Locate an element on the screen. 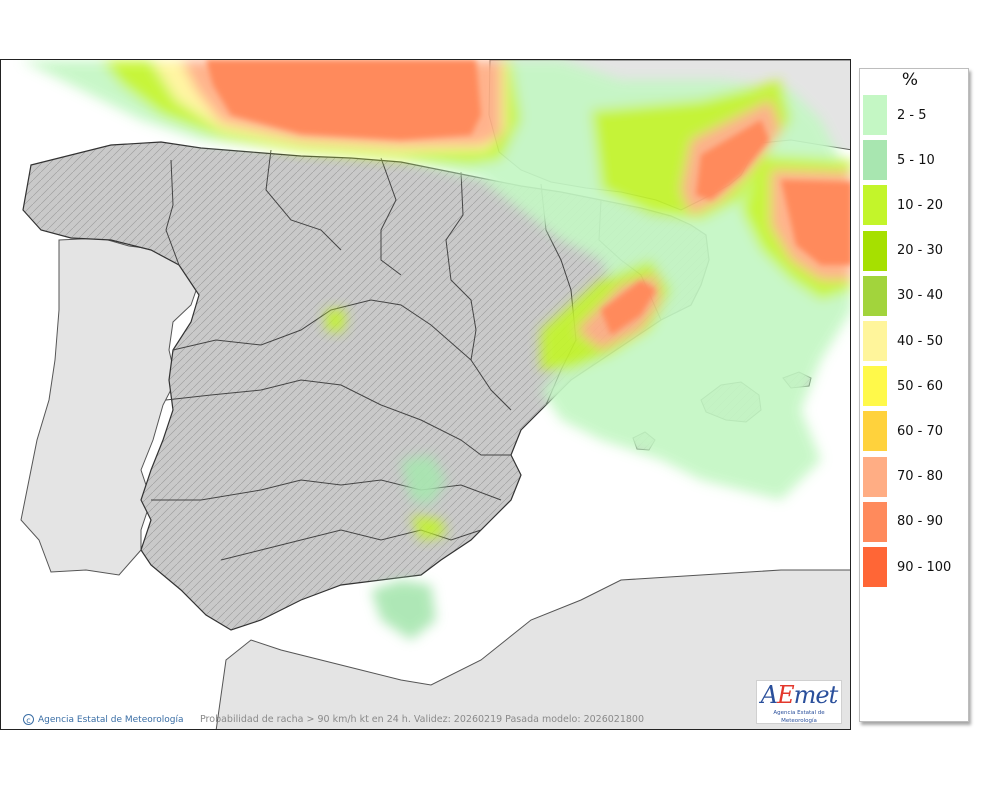 The width and height of the screenshot is (1000, 790). legend-row: 20 - 30 is located at coordinates (903, 250).